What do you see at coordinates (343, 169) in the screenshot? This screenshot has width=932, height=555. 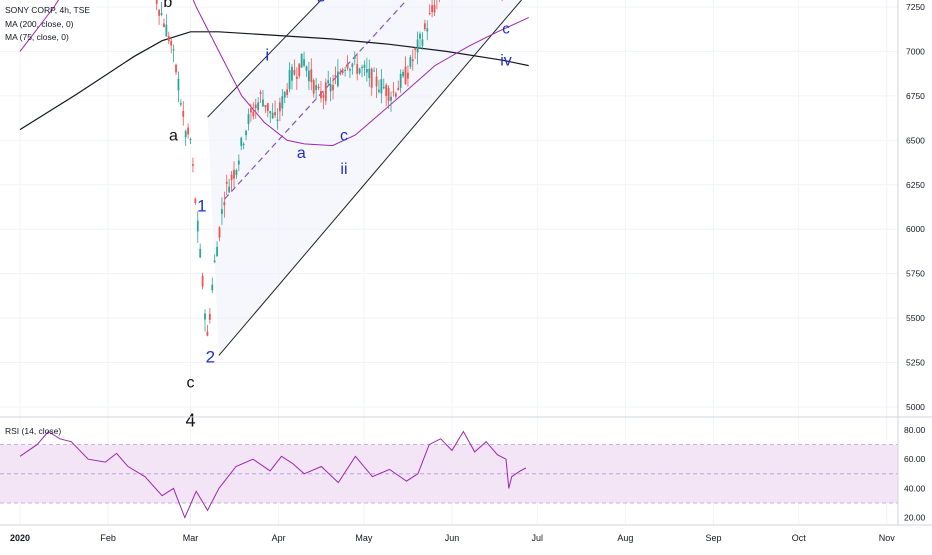 I see `wave-label: ii` at bounding box center [343, 169].